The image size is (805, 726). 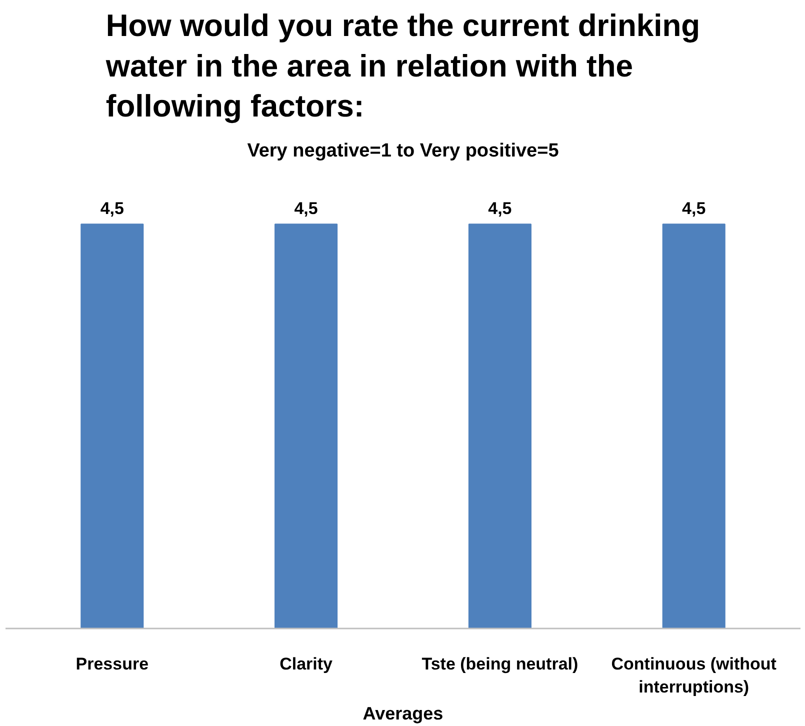 I want to click on x-tick-label: Pressure, so click(x=112, y=664).